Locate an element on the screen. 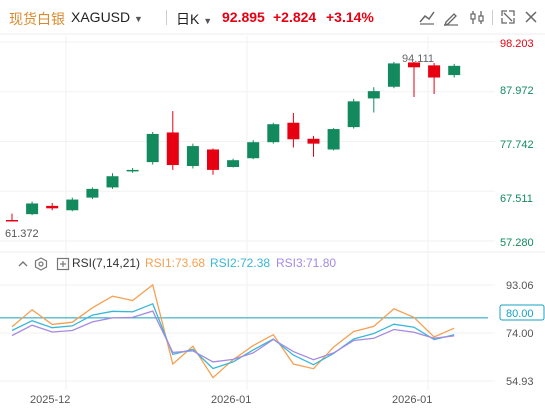 The image size is (545, 413). symbol-dropdown: XAGUSD ▼ is located at coordinates (107, 17).